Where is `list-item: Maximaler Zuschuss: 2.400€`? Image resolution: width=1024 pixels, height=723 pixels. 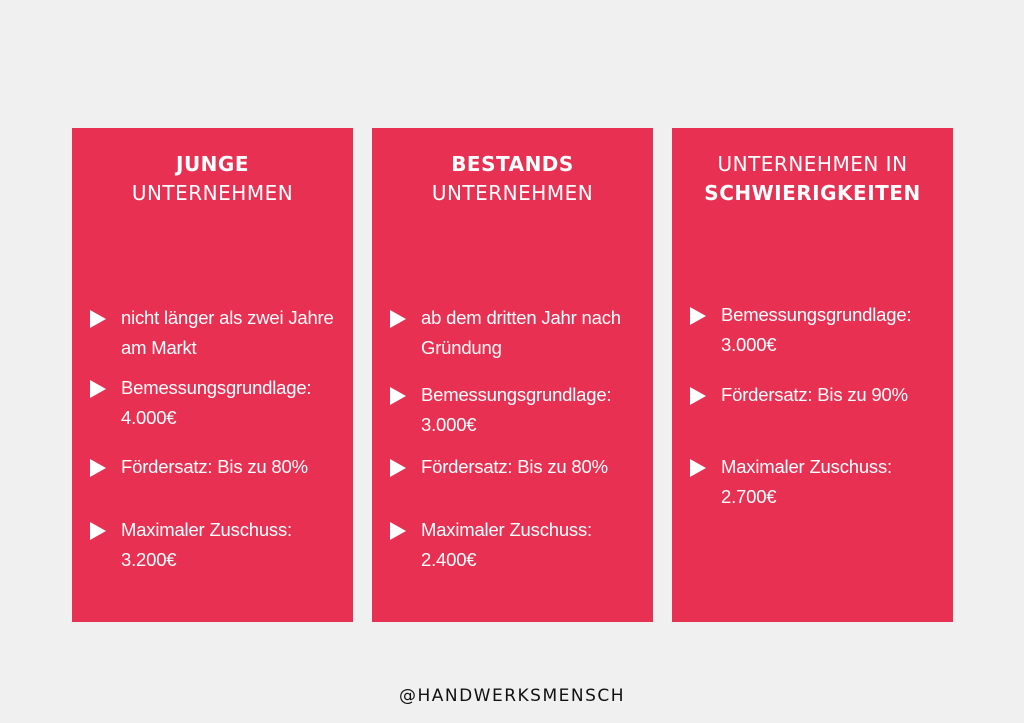
list-item: Maximaler Zuschuss: 2.400€ is located at coordinates (515, 545).